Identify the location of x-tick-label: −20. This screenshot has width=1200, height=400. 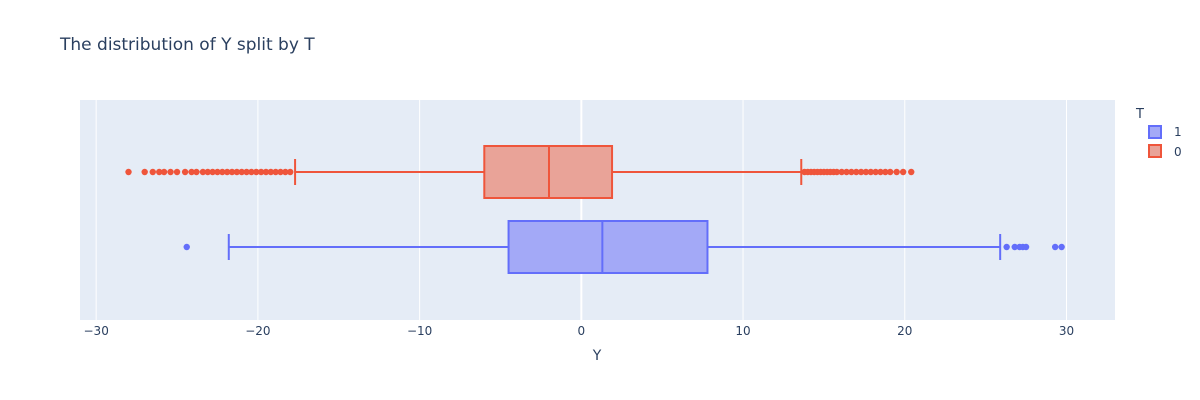
(257, 331).